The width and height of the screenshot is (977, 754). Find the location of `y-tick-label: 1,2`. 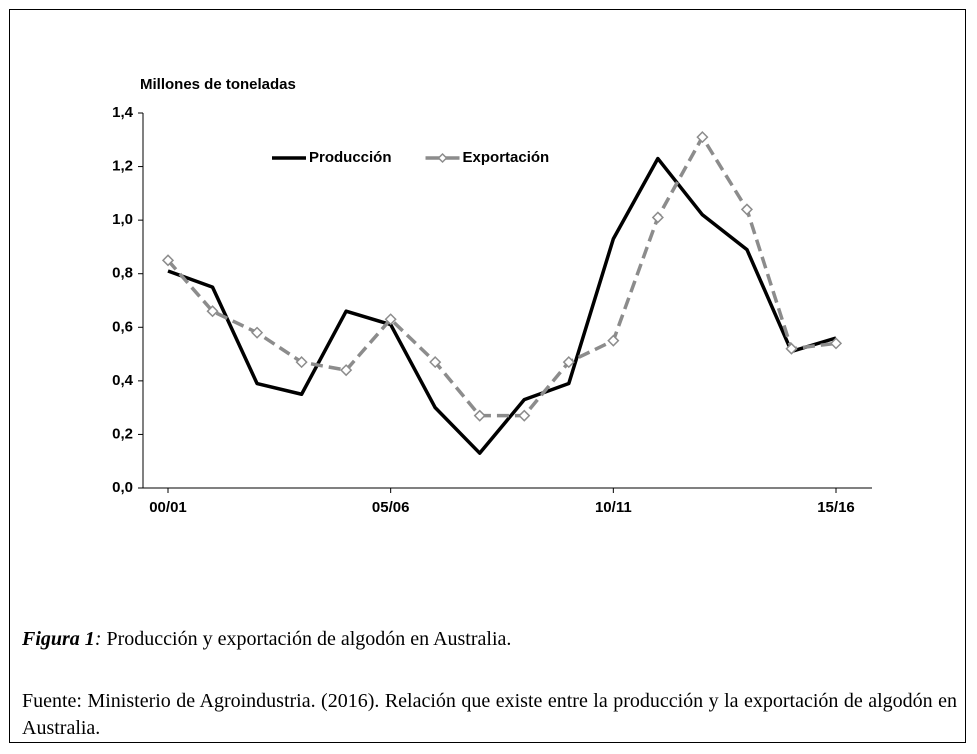

y-tick-label: 1,2 is located at coordinates (122, 166).